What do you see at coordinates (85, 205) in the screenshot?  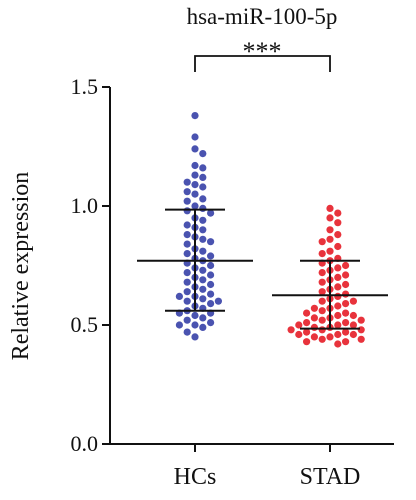 I see `y-tick-label: 1.0` at bounding box center [85, 205].